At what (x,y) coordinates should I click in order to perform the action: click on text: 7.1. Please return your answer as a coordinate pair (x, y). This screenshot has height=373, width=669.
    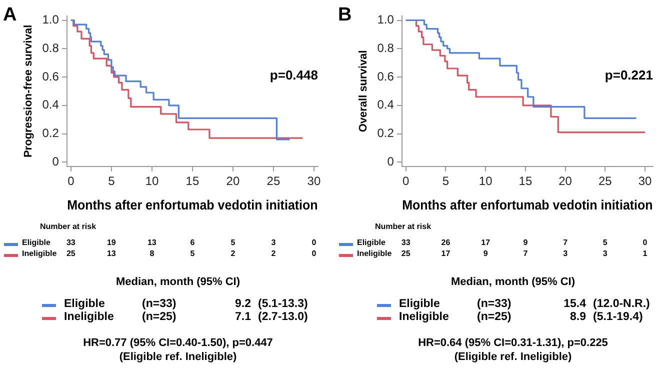
    Looking at the image, I should click on (243, 317).